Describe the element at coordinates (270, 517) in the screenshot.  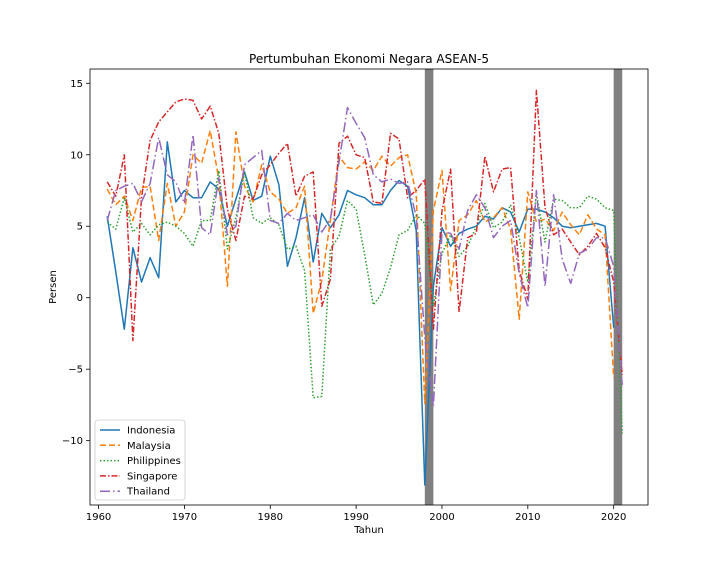
I see `x-tick-label: 1980` at that location.